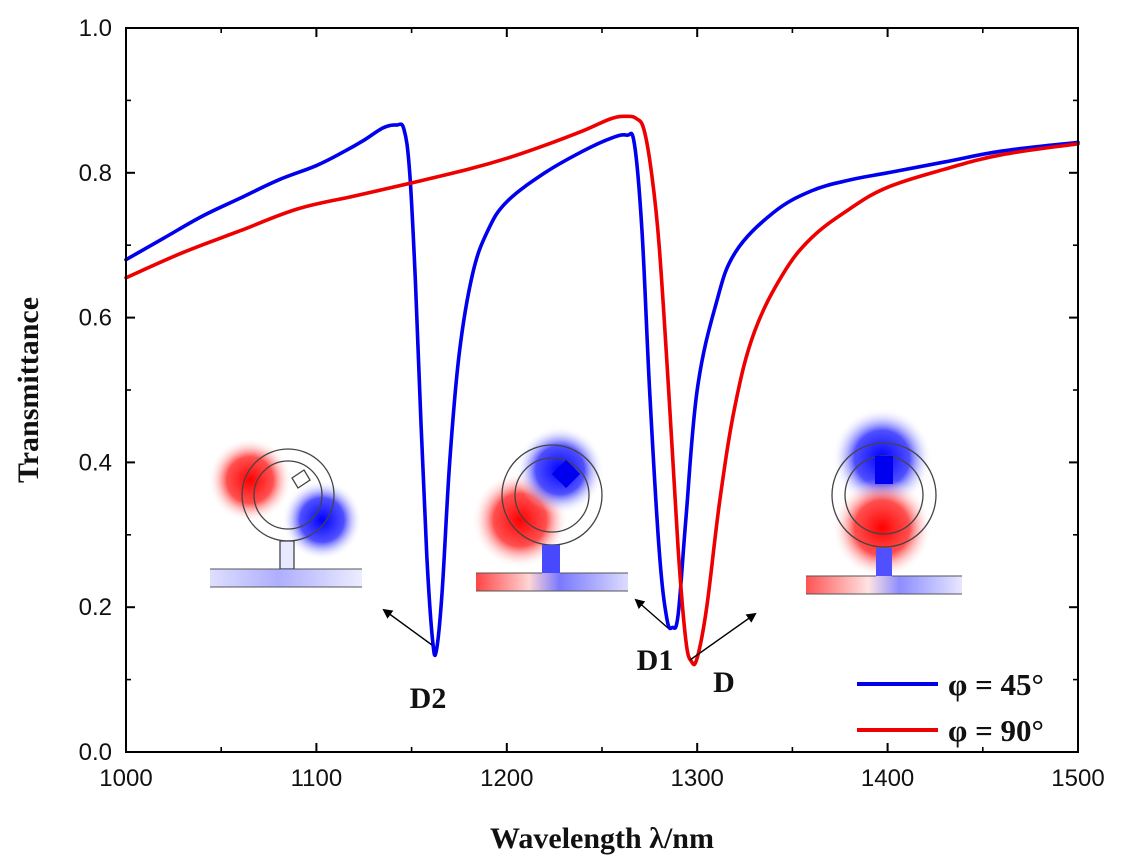  Describe the element at coordinates (407, 627) in the screenshot. I see `annotation-arrow-d2` at that location.